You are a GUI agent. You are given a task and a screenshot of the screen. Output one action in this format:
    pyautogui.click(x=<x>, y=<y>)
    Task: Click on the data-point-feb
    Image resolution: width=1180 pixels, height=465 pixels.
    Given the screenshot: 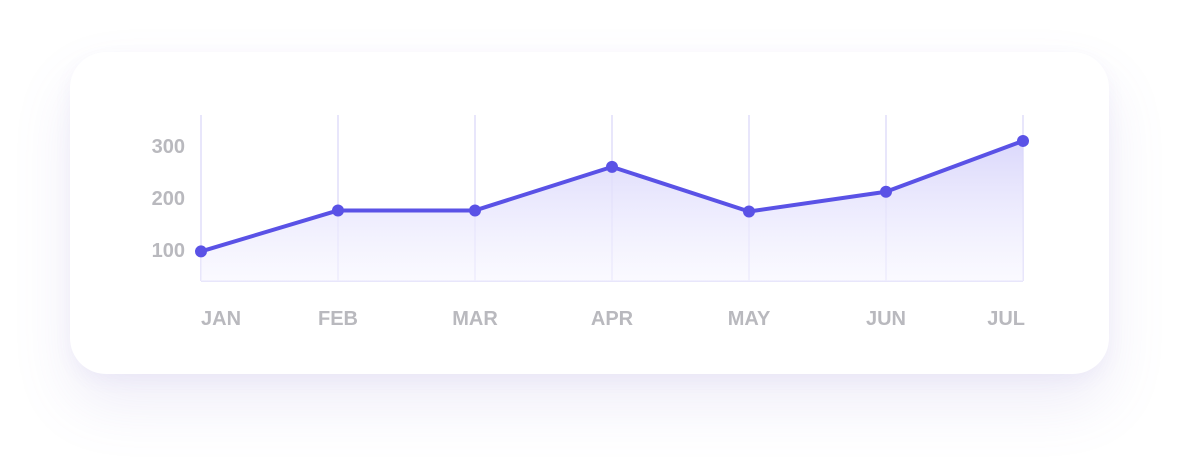 What is the action you would take?
    pyautogui.click(x=338, y=210)
    